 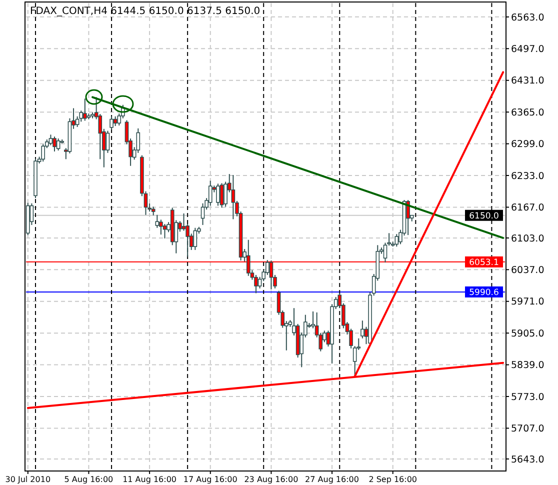 I want to click on x-tick-label: 2 Sep 16:00, so click(x=393, y=479).